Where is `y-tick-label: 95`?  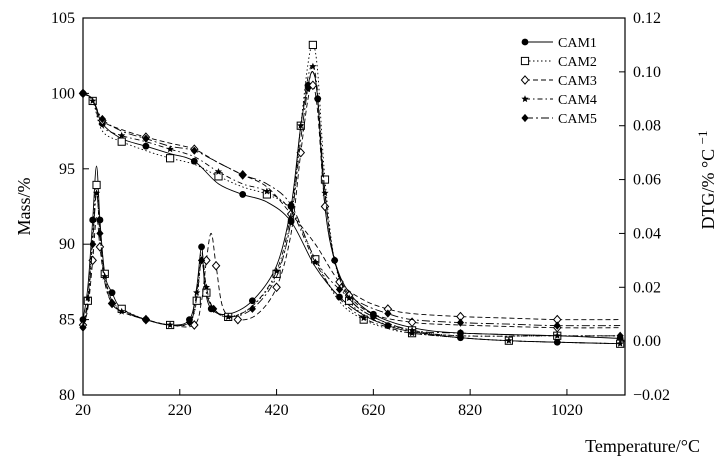
y-tick-label: 95 is located at coordinates (67, 169).